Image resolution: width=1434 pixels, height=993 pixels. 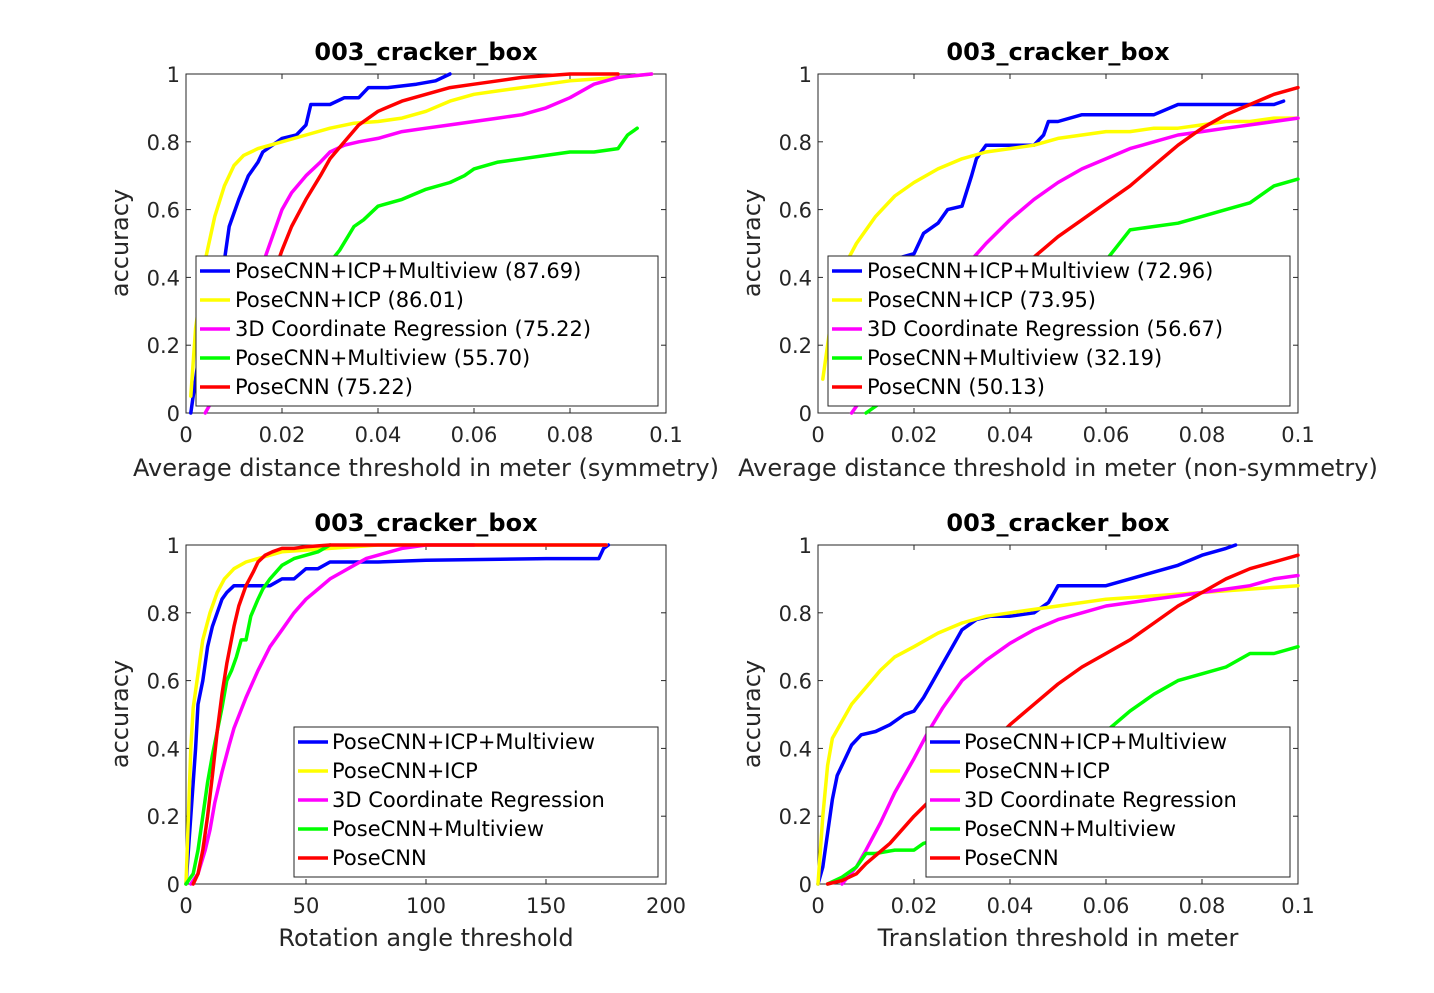 I want to click on legend-label-1: PoseCNN+ICP (86.01), so click(x=349, y=300).